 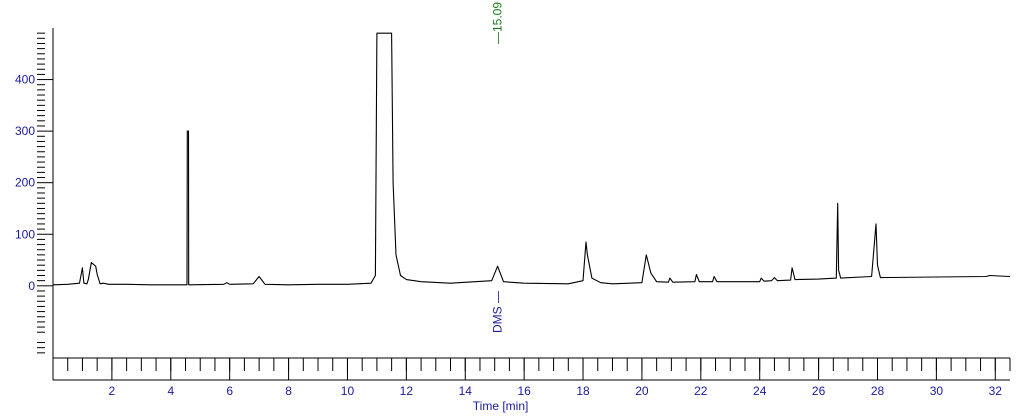 I want to click on x-tick-label: 32, so click(x=996, y=391).